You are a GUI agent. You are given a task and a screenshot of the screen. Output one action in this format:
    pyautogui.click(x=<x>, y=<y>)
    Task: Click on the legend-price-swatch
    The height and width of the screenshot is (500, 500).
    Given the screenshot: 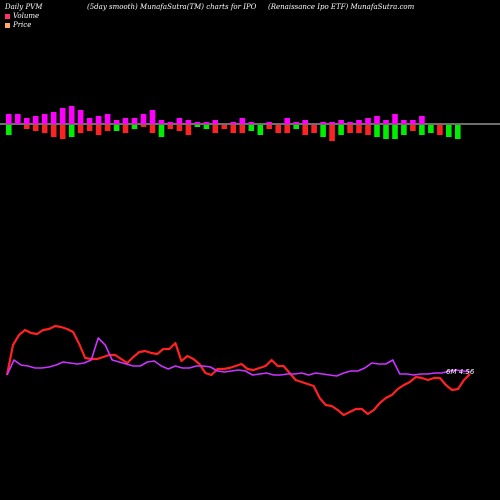 What is the action you would take?
    pyautogui.click(x=7, y=25)
    